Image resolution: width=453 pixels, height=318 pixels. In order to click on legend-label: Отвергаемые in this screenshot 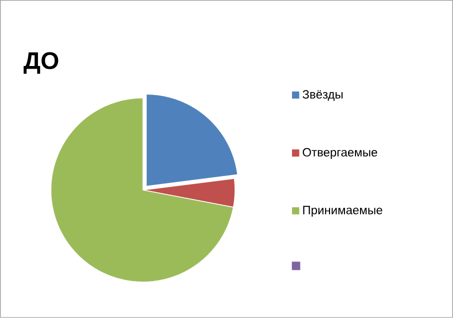, I will do `click(340, 153)`.